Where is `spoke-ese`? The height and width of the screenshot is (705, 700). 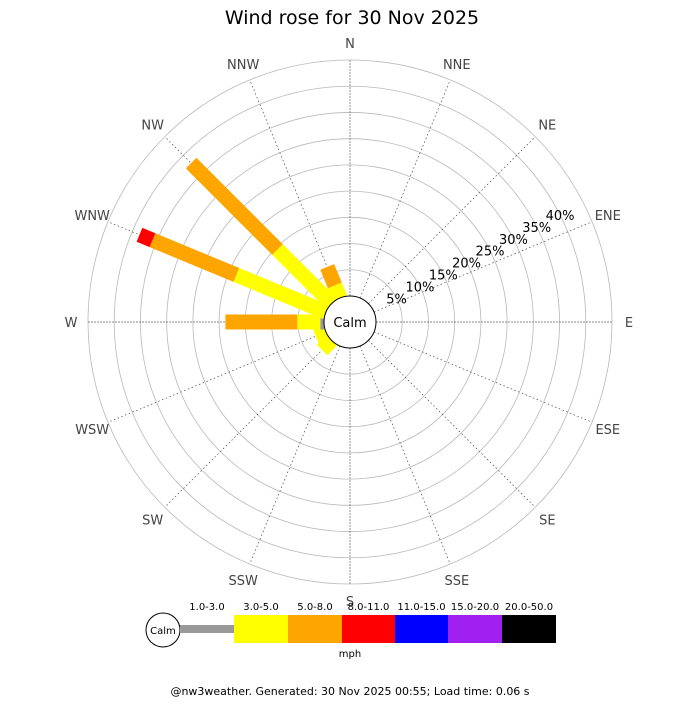
spoke-ese is located at coordinates (483, 377).